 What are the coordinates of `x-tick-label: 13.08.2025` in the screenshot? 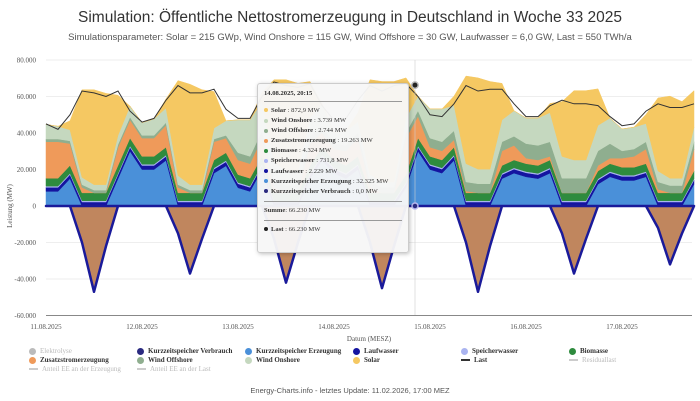 It's located at (238, 327).